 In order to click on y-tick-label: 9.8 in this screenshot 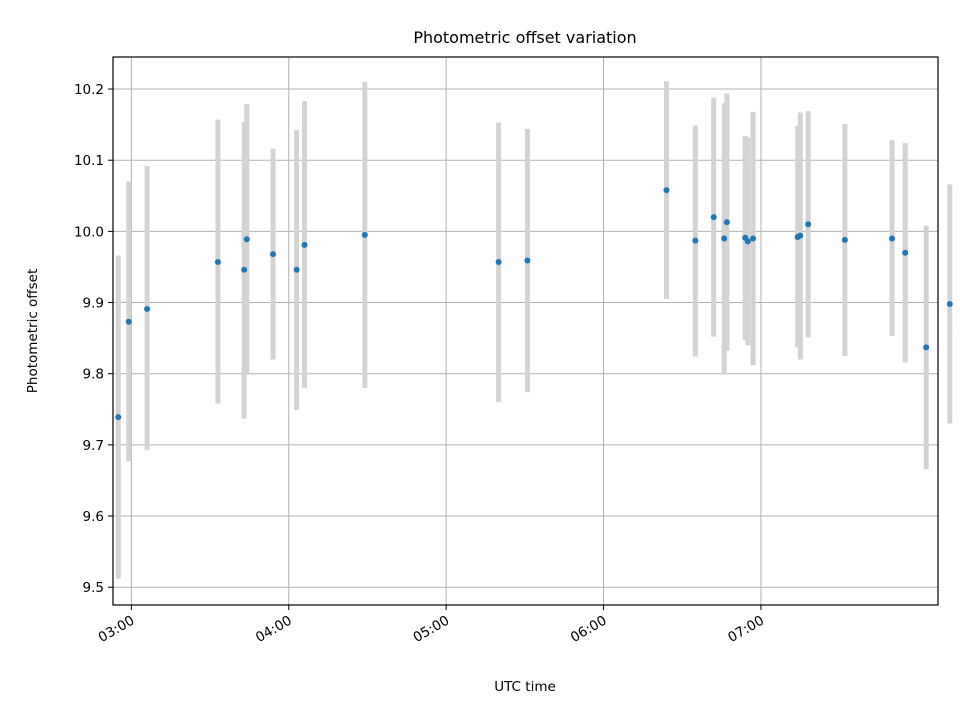, I will do `click(93, 375)`.